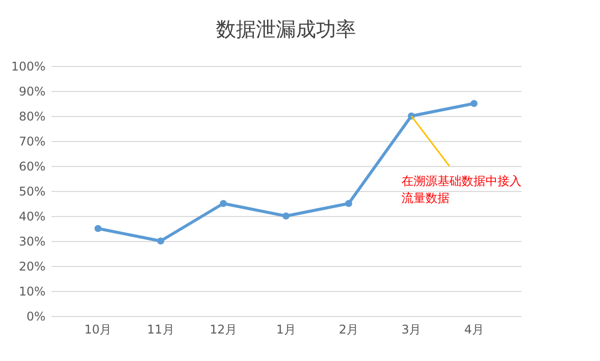 The height and width of the screenshot is (361, 600). Describe the element at coordinates (32, 217) in the screenshot. I see `y-tick-label: 40%` at that location.